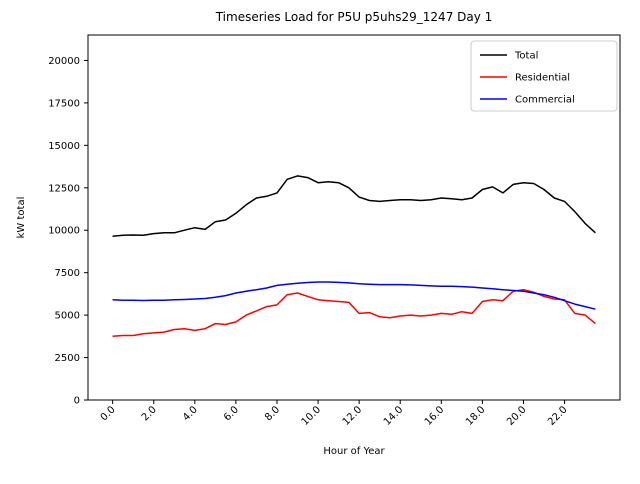 The width and height of the screenshot is (640, 484). I want to click on x-axis-label: Hour of Year, so click(354, 451).